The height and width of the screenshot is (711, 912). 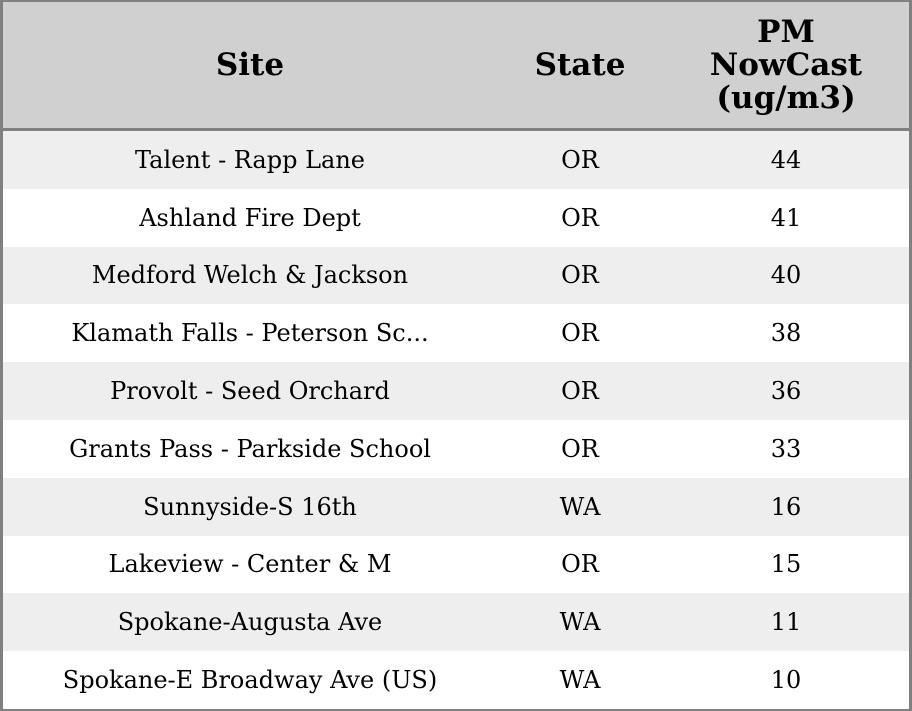 I want to click on cell-pm-nowcast: 38, so click(x=786, y=333).